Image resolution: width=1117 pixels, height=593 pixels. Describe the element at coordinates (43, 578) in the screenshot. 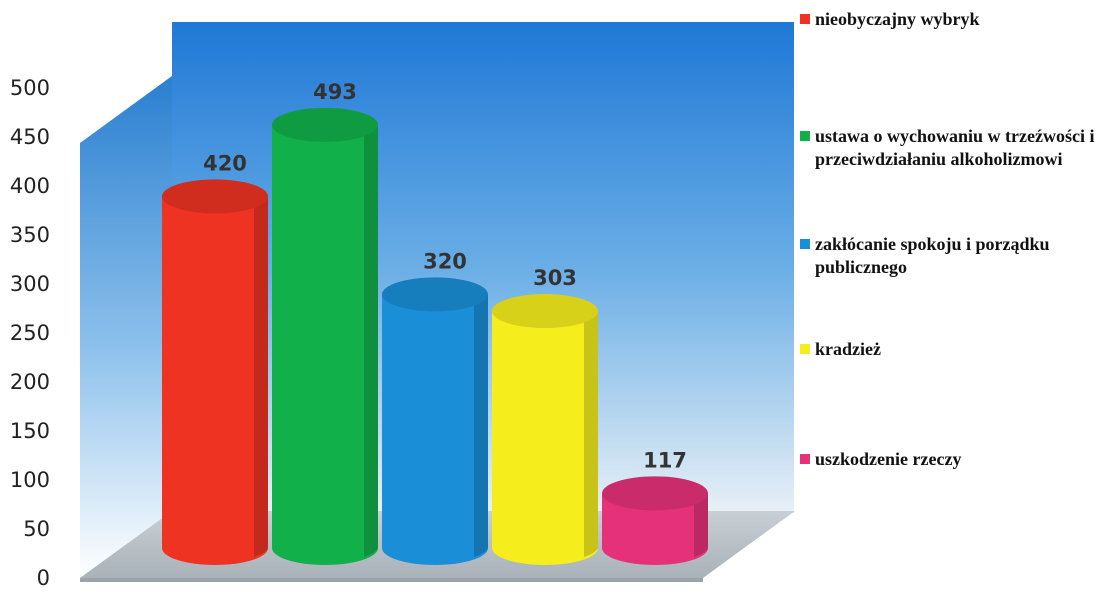

I see `y-tick-label: 0` at that location.